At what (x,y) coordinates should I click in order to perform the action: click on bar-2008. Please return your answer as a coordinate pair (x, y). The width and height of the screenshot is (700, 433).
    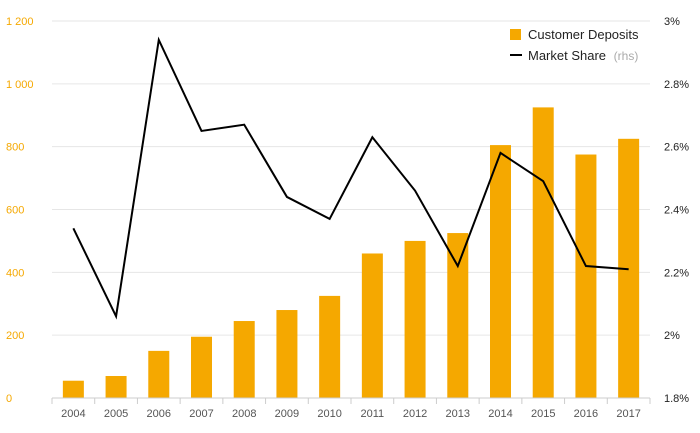
    Looking at the image, I should click on (244, 359).